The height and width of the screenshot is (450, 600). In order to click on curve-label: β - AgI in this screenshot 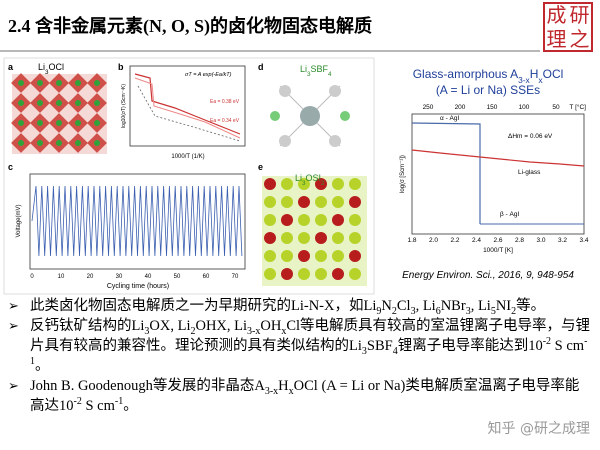, I will do `click(509, 214)`.